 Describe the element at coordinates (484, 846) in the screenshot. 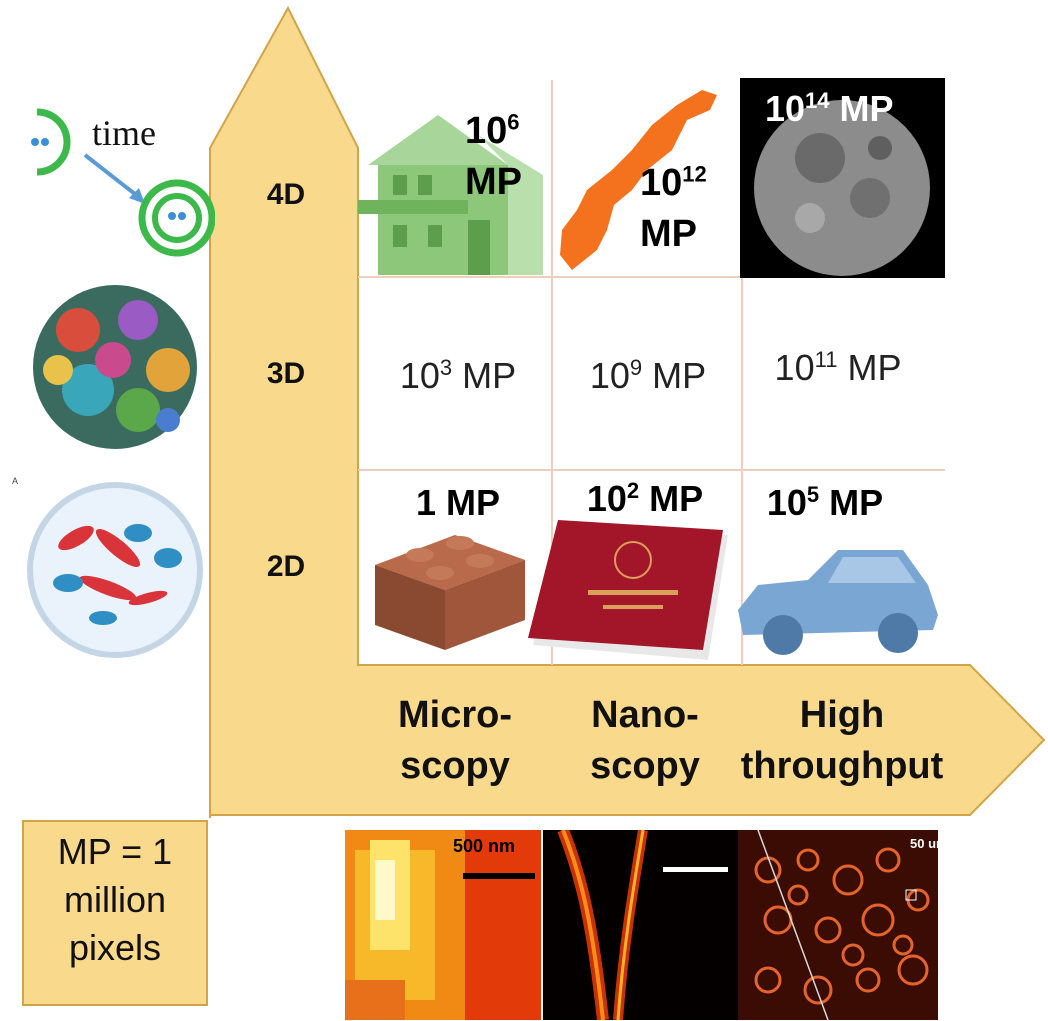

I see `microscopy-scale-label: 500 nm` at that location.